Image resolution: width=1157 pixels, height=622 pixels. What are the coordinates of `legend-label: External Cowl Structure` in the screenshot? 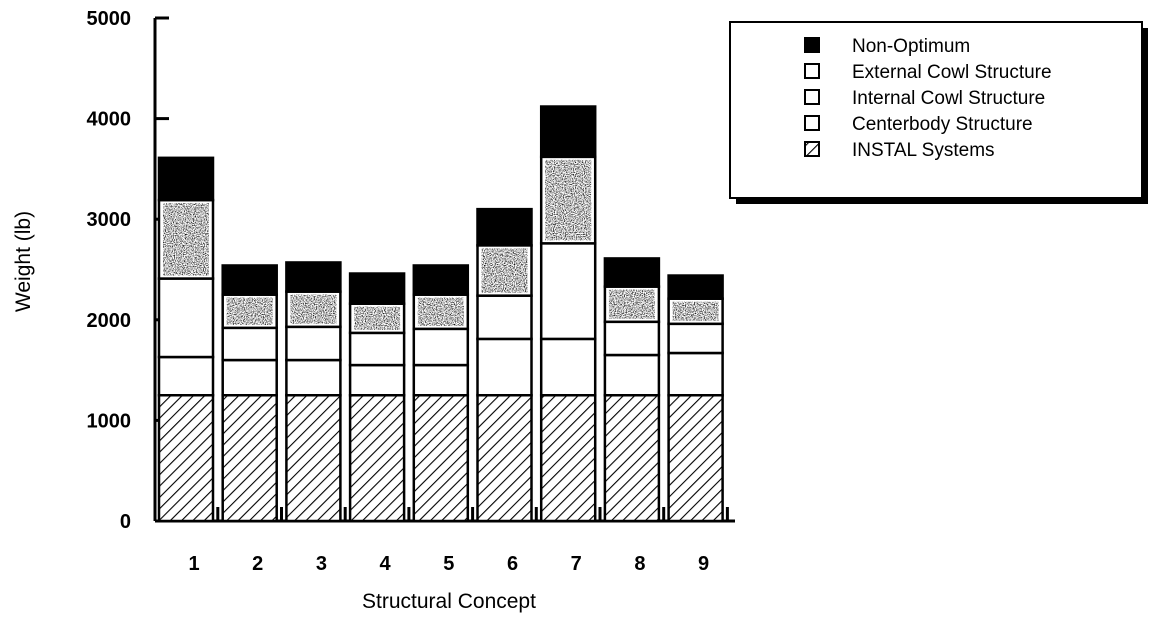 It's located at (952, 72).